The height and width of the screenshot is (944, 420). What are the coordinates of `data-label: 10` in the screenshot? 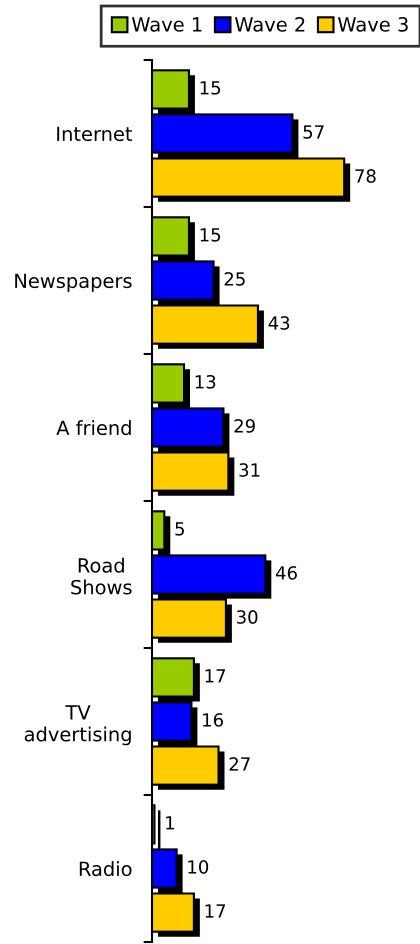 It's located at (198, 867).